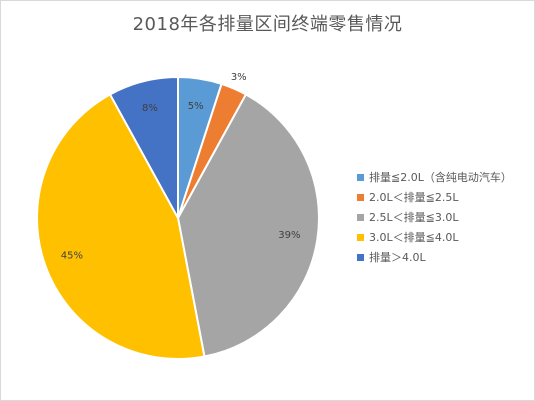 Image resolution: width=535 pixels, height=401 pixels. I want to click on legend-label: 2.5L＜排量≦3.0L, so click(414, 217).